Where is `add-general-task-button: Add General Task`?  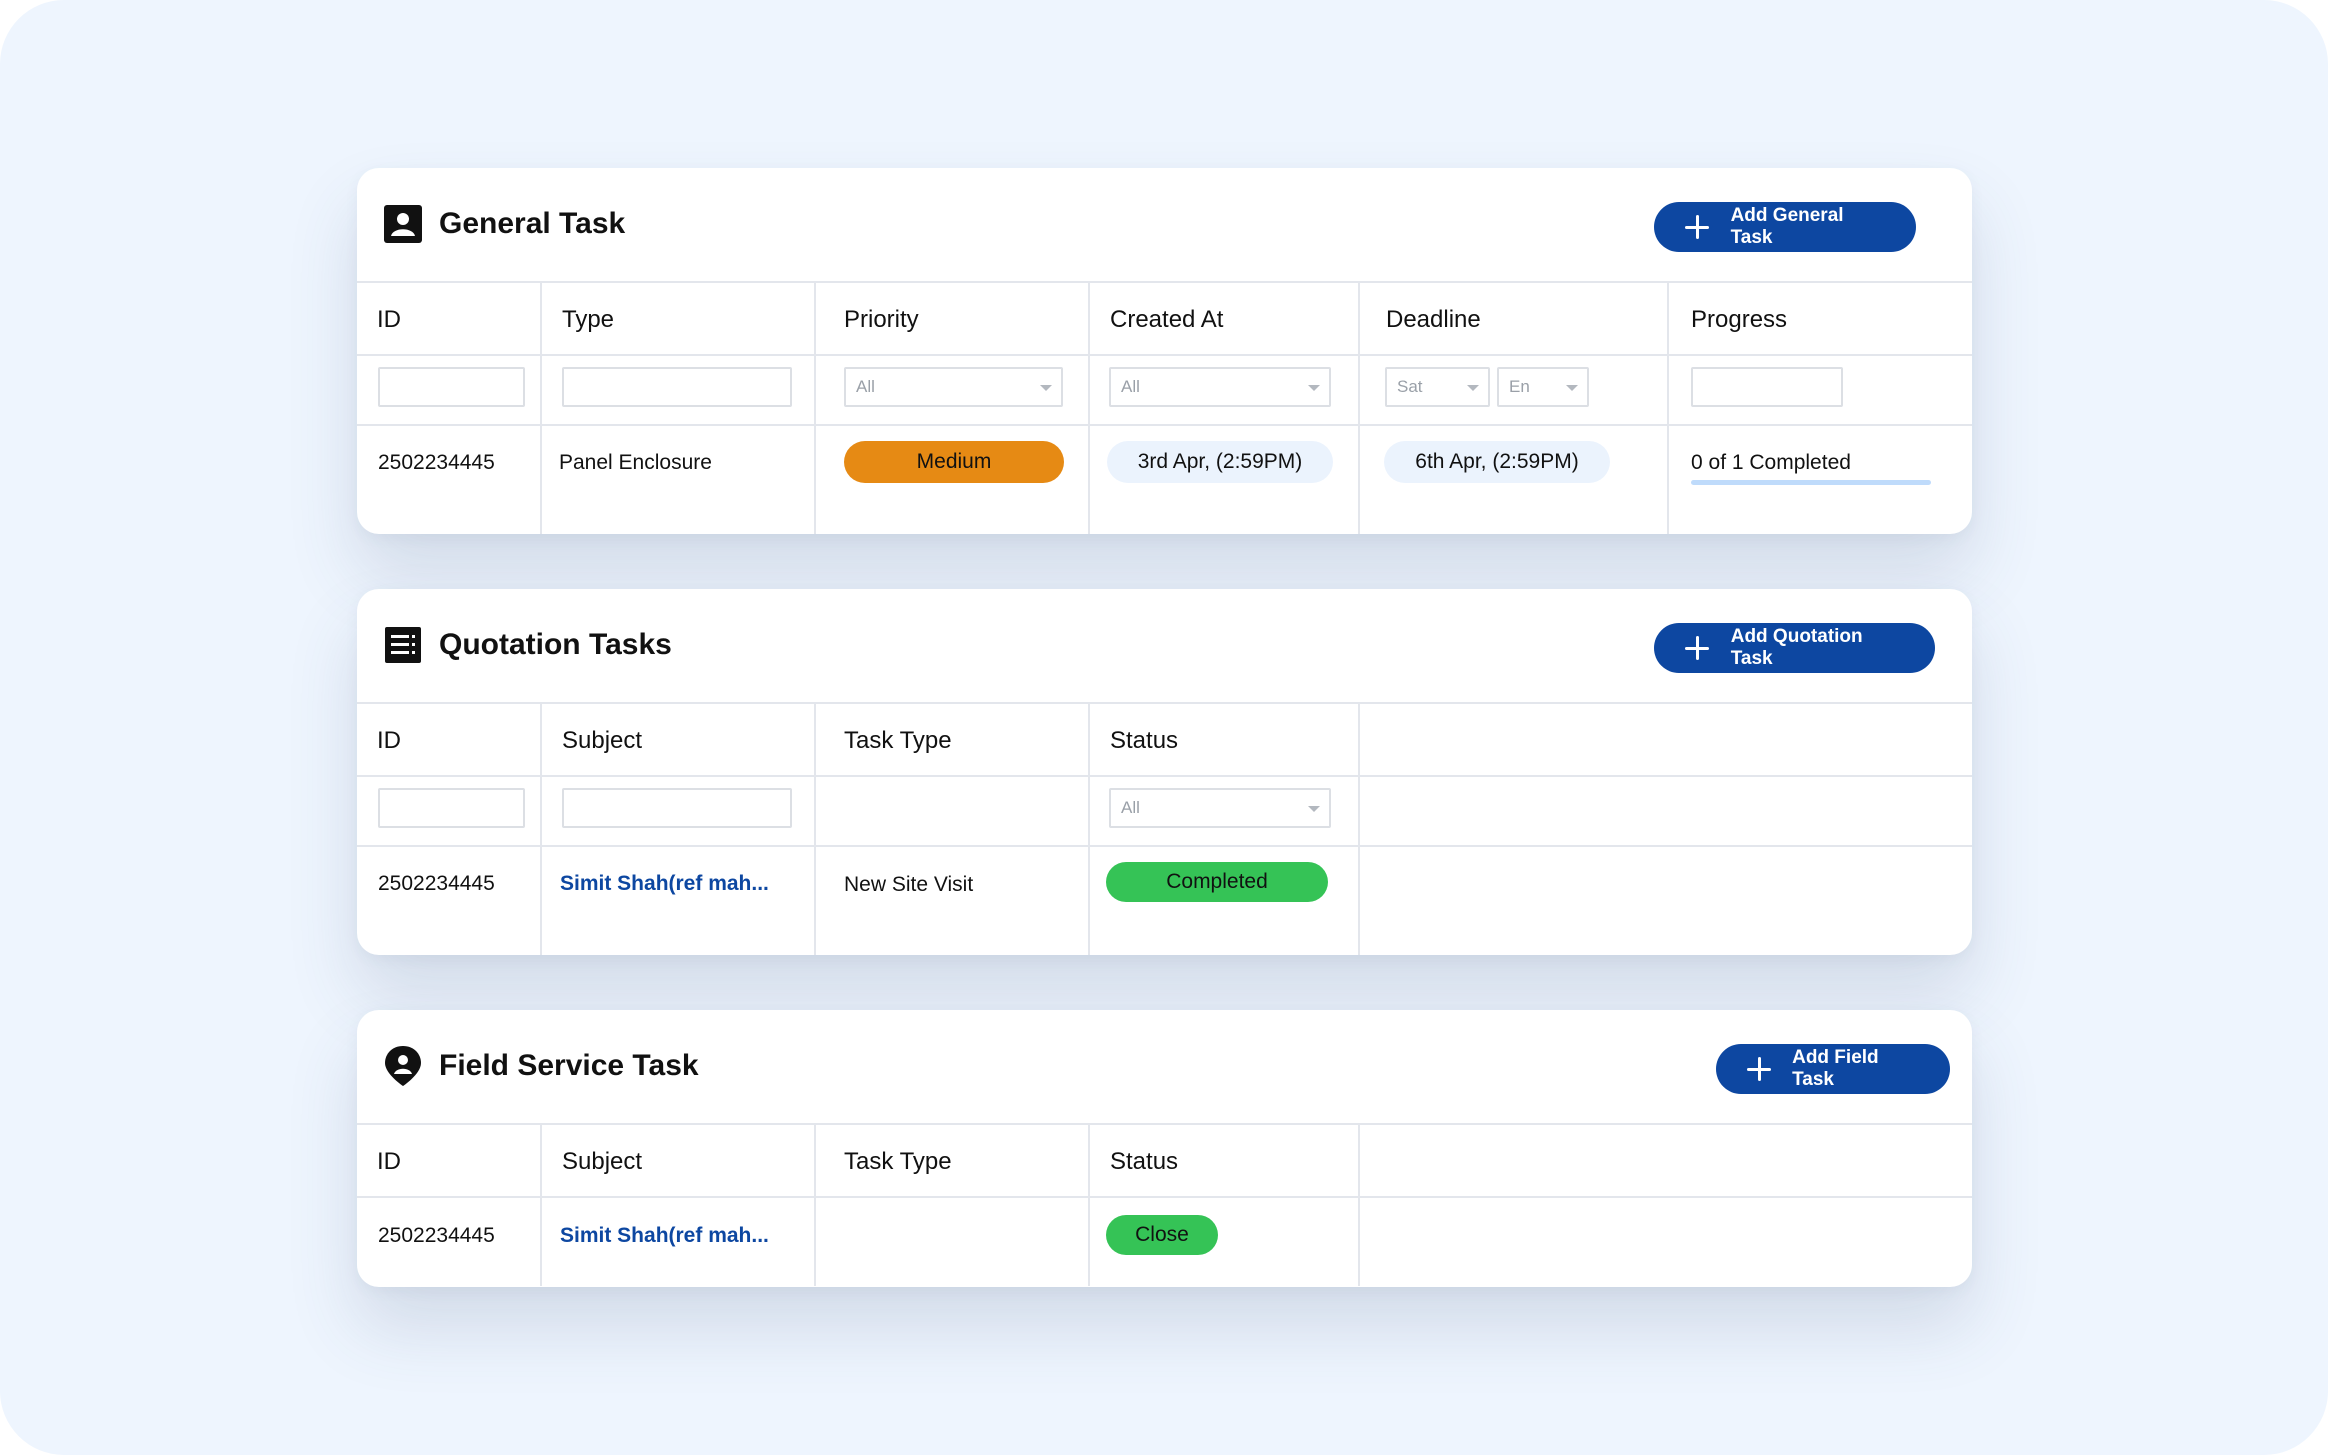
add-general-task-button: Add General Task is located at coordinates (1785, 227).